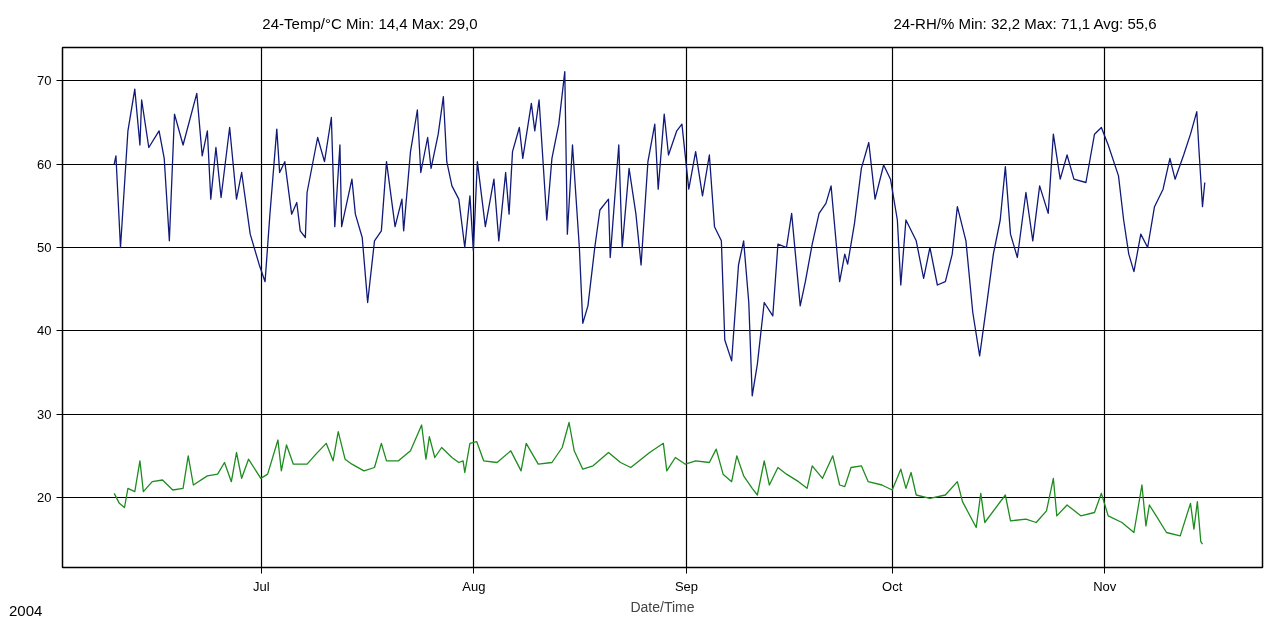 Image resolution: width=1270 pixels, height=637 pixels. I want to click on text: 24-Temp/°C Min: 14,4 Max: 29,0, so click(370, 24).